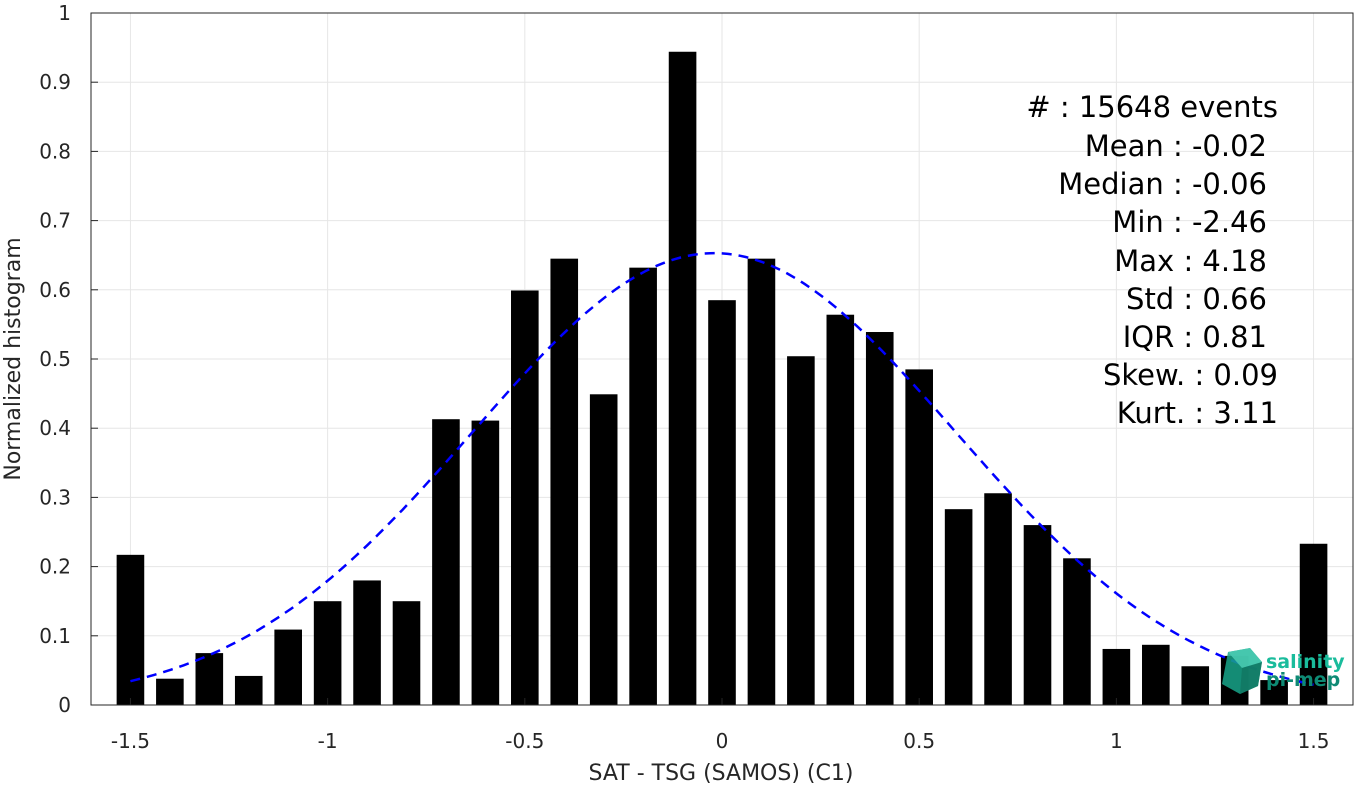 Image resolution: width=1367 pixels, height=785 pixels. I want to click on y-tick-label: 0.8, so click(55, 151).